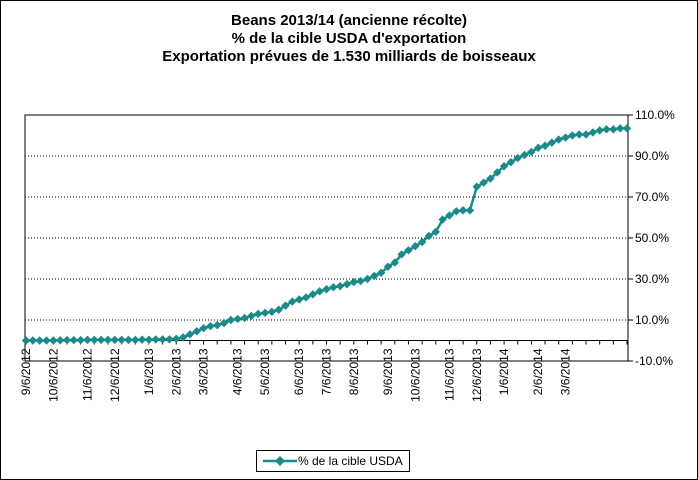 This screenshot has width=698, height=480. I want to click on x-tick-label: 8/6/2013, so click(354, 371).